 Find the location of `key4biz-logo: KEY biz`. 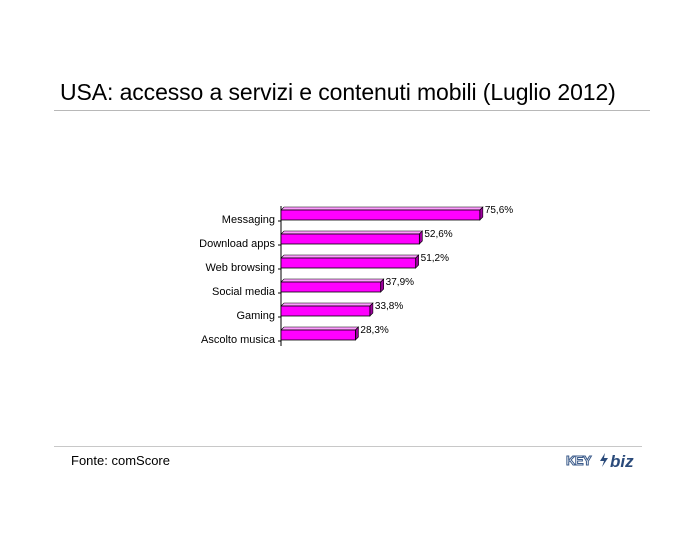

key4biz-logo: KEY biz is located at coordinates (602, 462).